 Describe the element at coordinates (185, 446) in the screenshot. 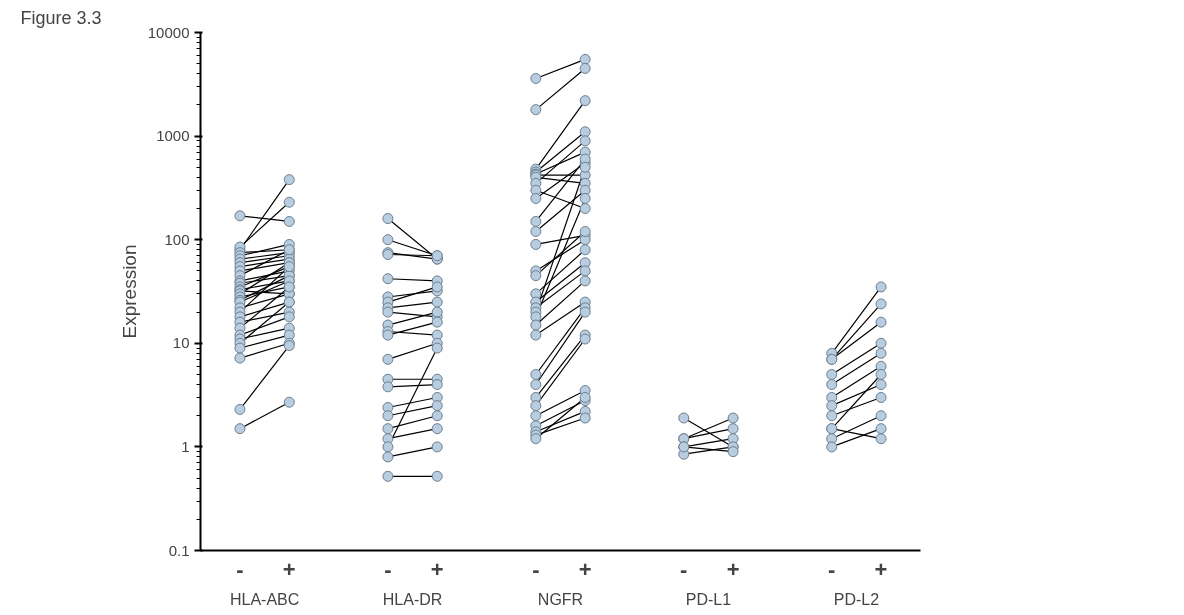

I see `y-tick-label: 1` at that location.